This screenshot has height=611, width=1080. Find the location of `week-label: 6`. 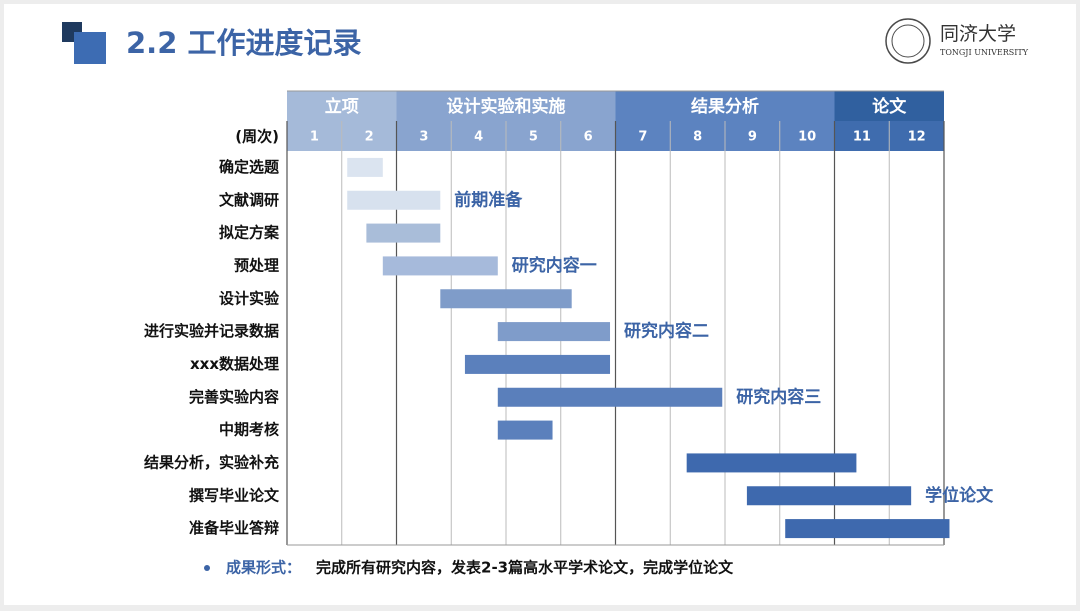

week-label: 6 is located at coordinates (588, 137).